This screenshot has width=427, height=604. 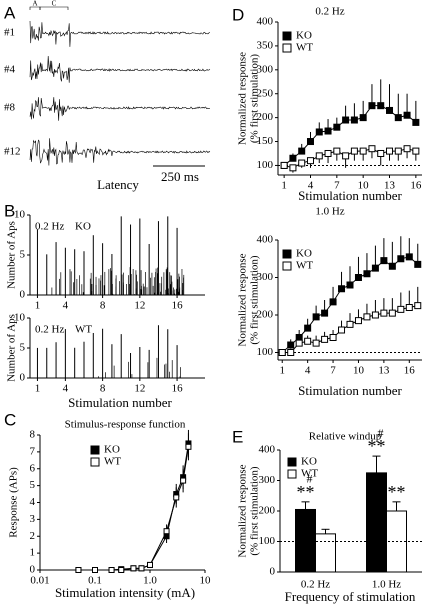 I want to click on x-axis-title: Stimulation number, so click(x=350, y=390).